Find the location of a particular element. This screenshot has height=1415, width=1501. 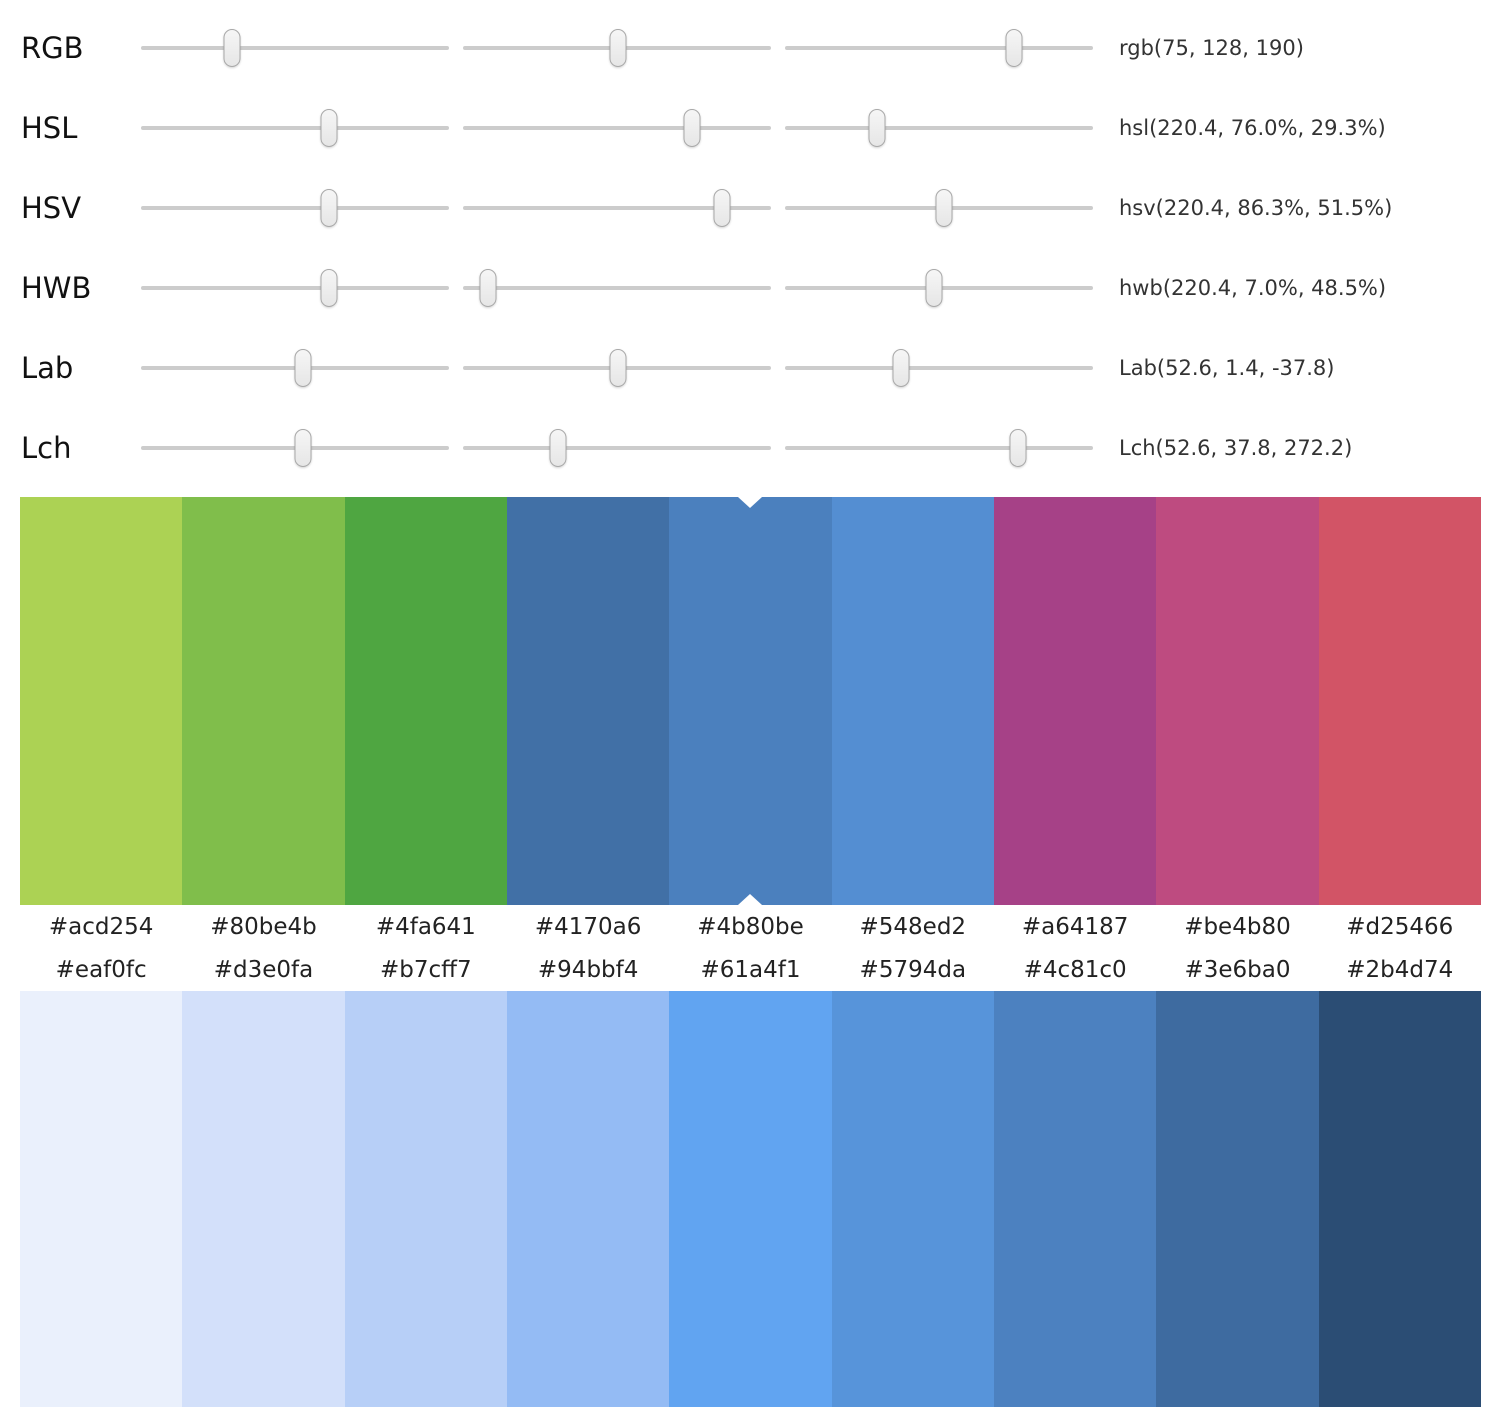

hue-swatch-label: #4fa641 is located at coordinates (425, 927).